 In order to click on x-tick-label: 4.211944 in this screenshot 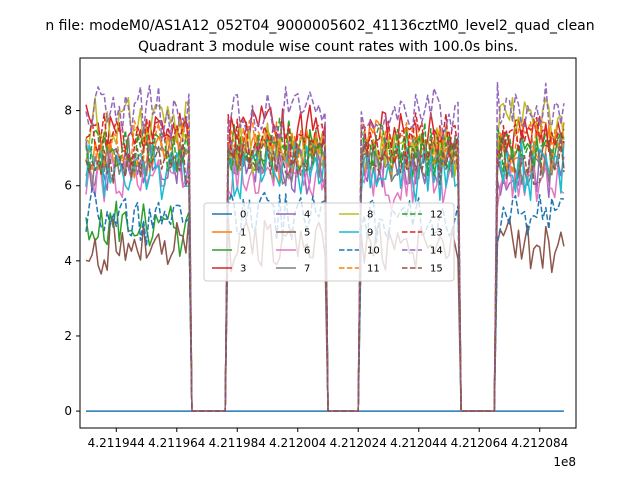, I will do `click(116, 443)`.